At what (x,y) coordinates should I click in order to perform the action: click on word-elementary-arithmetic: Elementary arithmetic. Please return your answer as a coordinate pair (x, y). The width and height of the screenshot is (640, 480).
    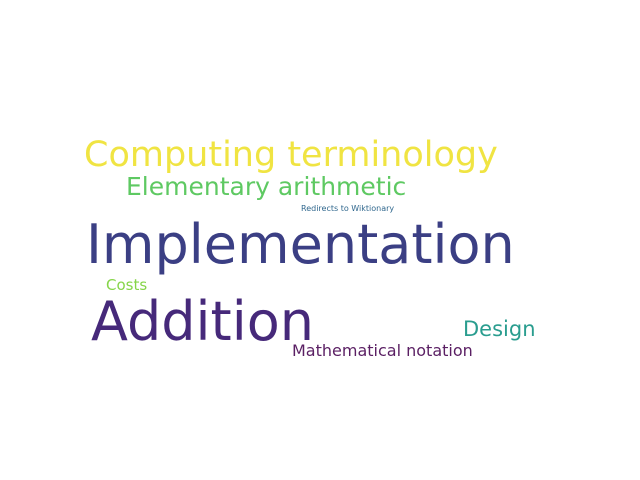
    Looking at the image, I should click on (266, 186).